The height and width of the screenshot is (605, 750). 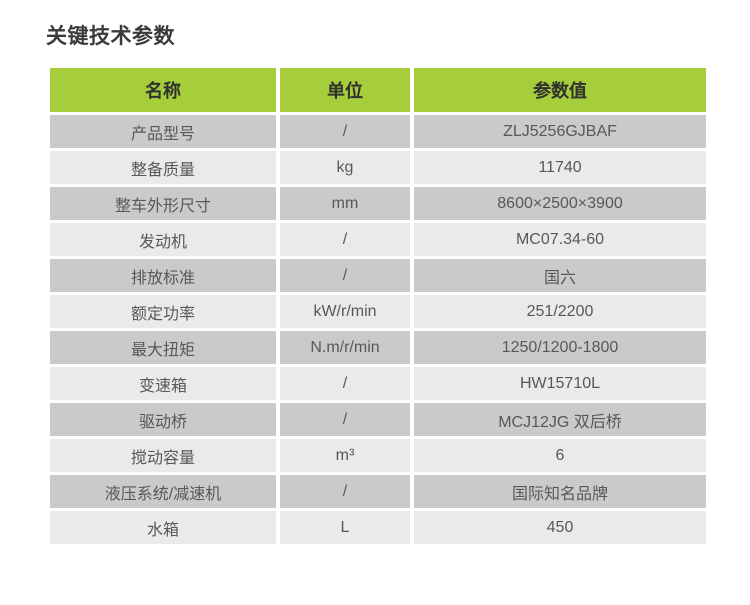 What do you see at coordinates (163, 527) in the screenshot?
I see `cell-name: 水箱` at bounding box center [163, 527].